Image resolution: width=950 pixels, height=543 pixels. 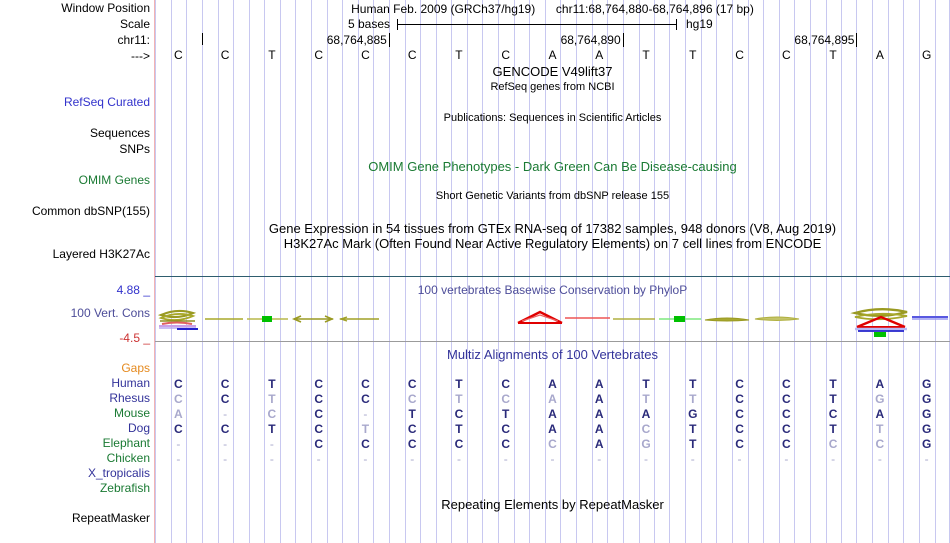 What do you see at coordinates (654, 9) in the screenshot?
I see `position-label: chr11:68,764,880-68,764,896 (17 bp)` at bounding box center [654, 9].